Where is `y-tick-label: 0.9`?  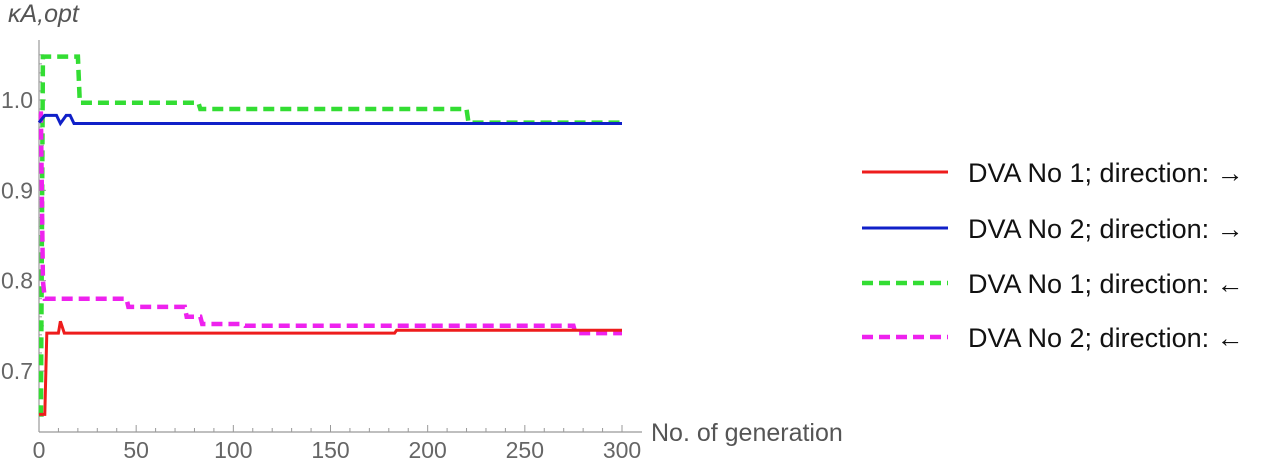
y-tick-label: 0.9 is located at coordinates (17, 190).